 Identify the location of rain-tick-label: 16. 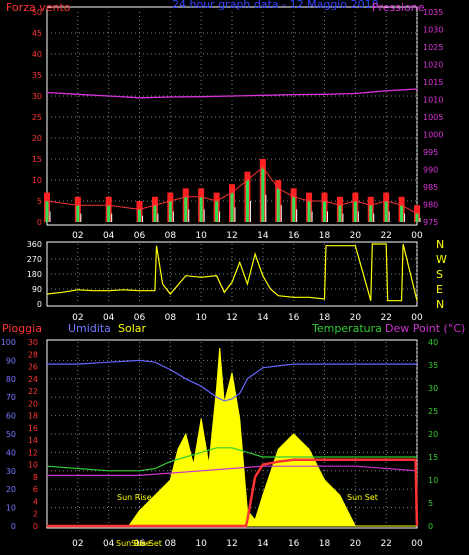
(33, 428).